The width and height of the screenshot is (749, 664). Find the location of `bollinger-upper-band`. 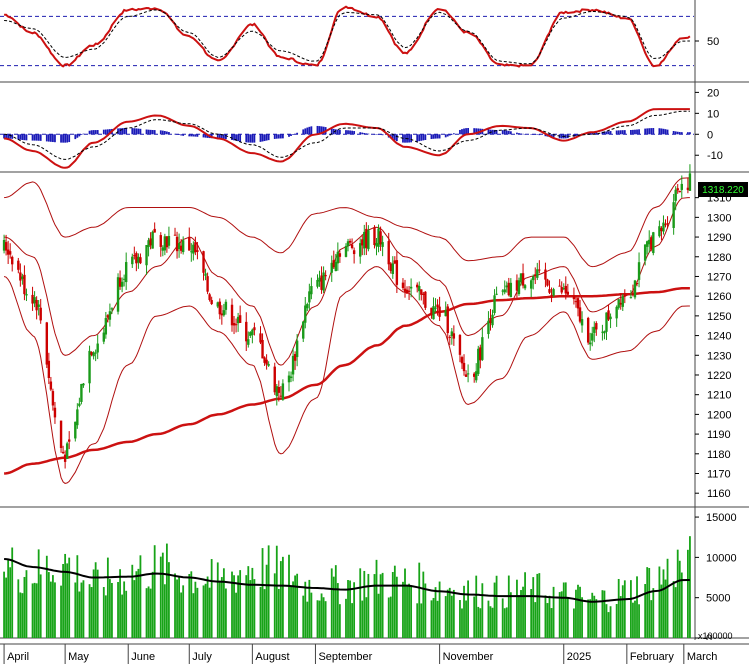

bollinger-upper-band is located at coordinates (347, 222).